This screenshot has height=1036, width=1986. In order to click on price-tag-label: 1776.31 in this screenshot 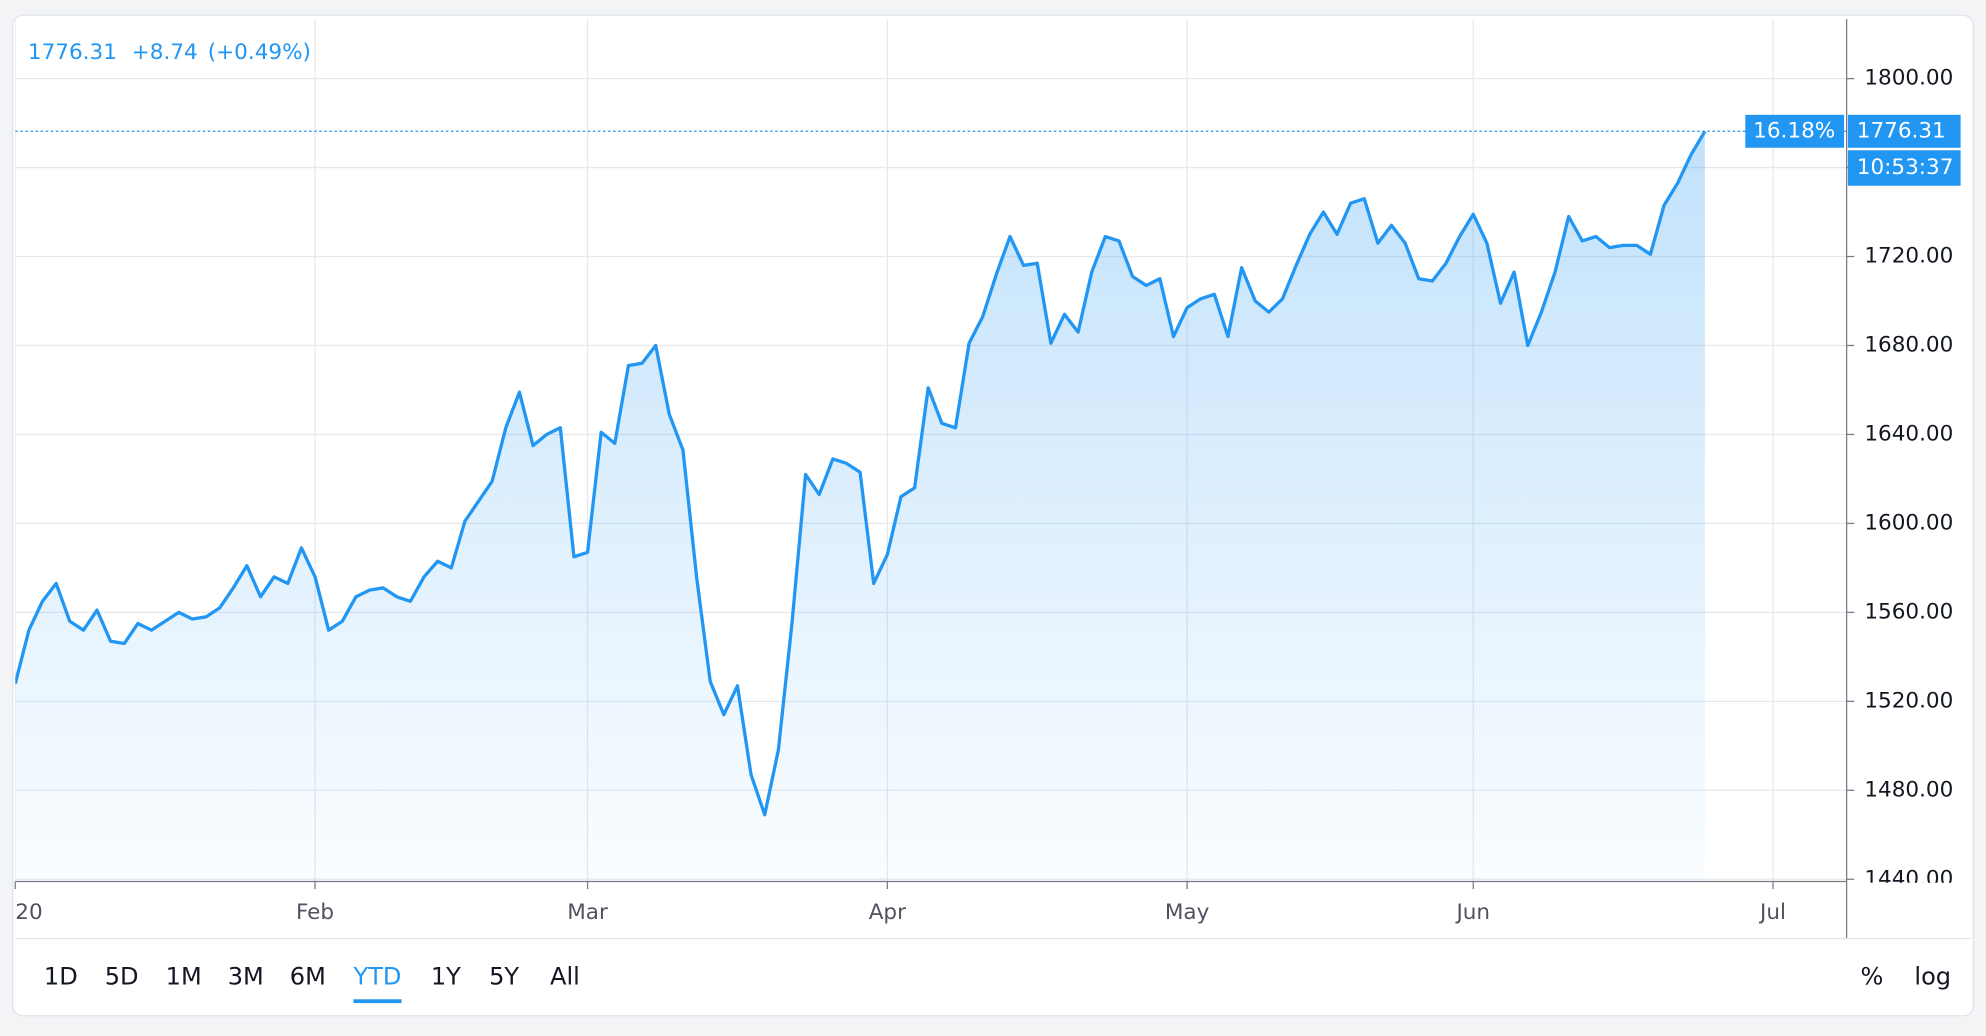, I will do `click(1901, 130)`.